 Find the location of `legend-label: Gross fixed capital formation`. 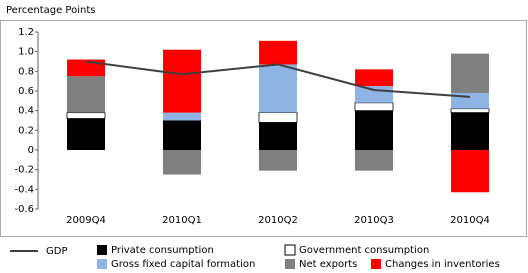

legend-label: Gross fixed capital formation is located at coordinates (183, 264).